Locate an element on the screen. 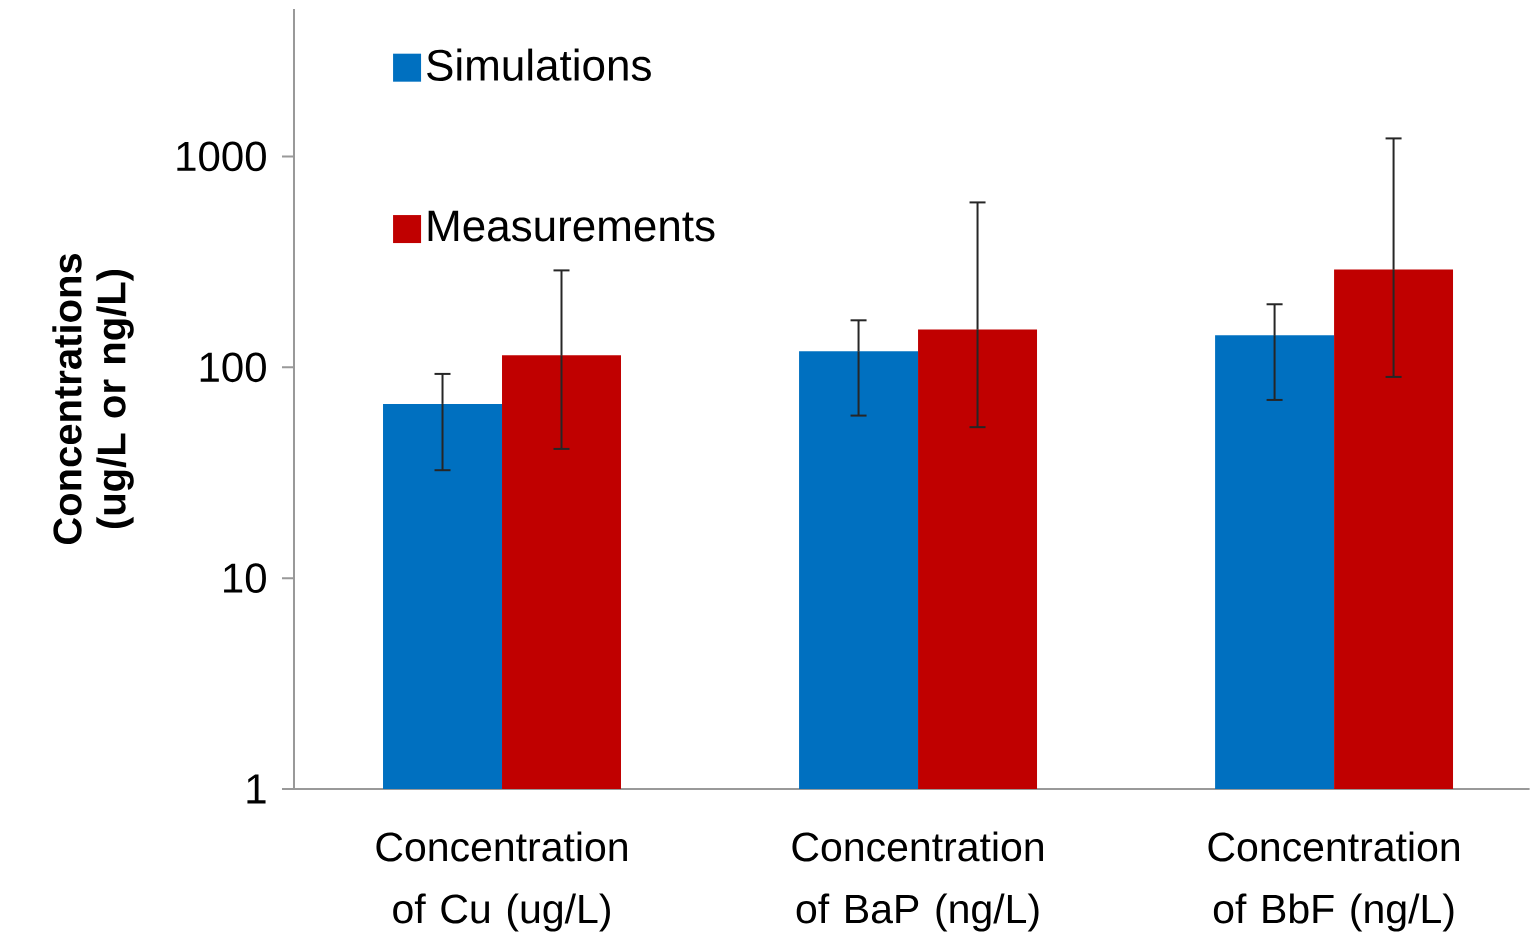 The image size is (1533, 949). y-tick-label: 1000 is located at coordinates (221, 156).